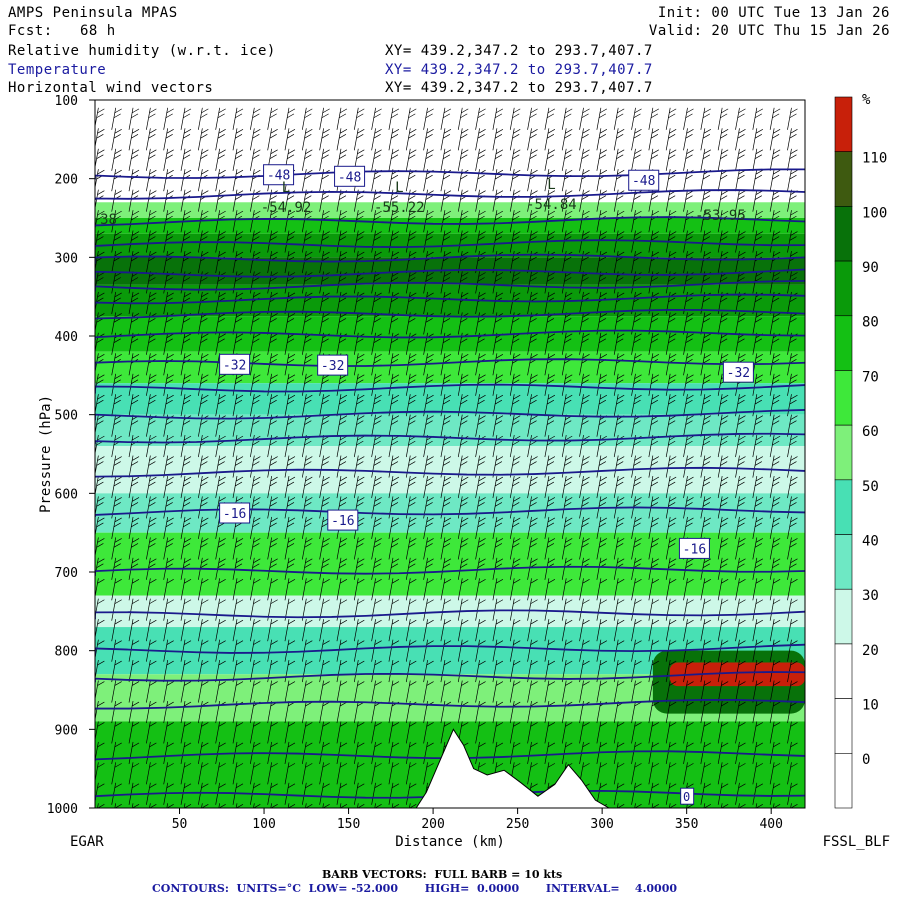 This screenshot has width=900, height=900. I want to click on x-tick-label: 250, so click(517, 824).